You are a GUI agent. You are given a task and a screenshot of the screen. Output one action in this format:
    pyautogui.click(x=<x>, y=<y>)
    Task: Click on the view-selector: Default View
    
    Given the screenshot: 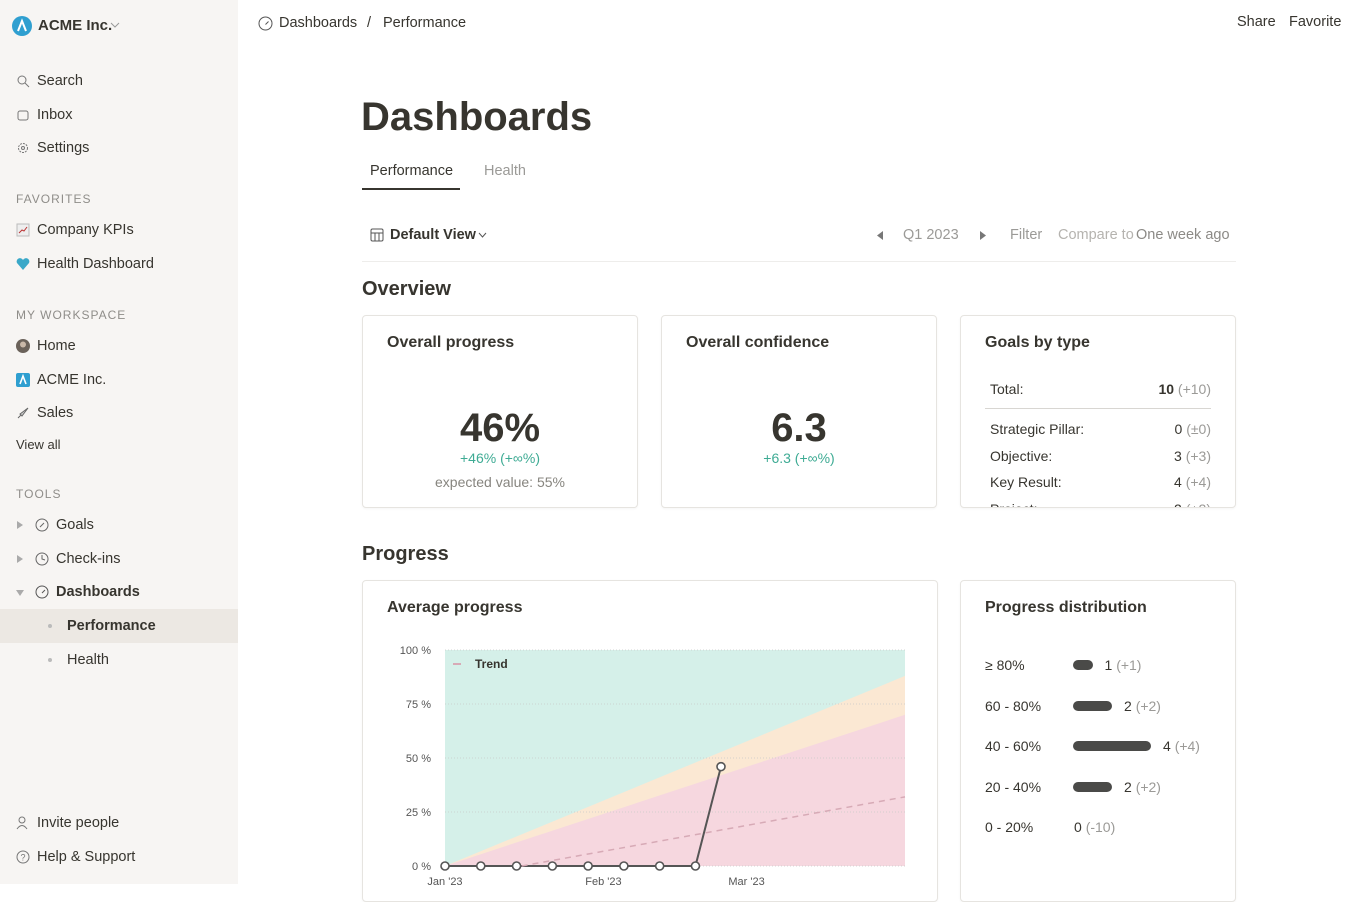 What is the action you would take?
    pyautogui.click(x=433, y=235)
    